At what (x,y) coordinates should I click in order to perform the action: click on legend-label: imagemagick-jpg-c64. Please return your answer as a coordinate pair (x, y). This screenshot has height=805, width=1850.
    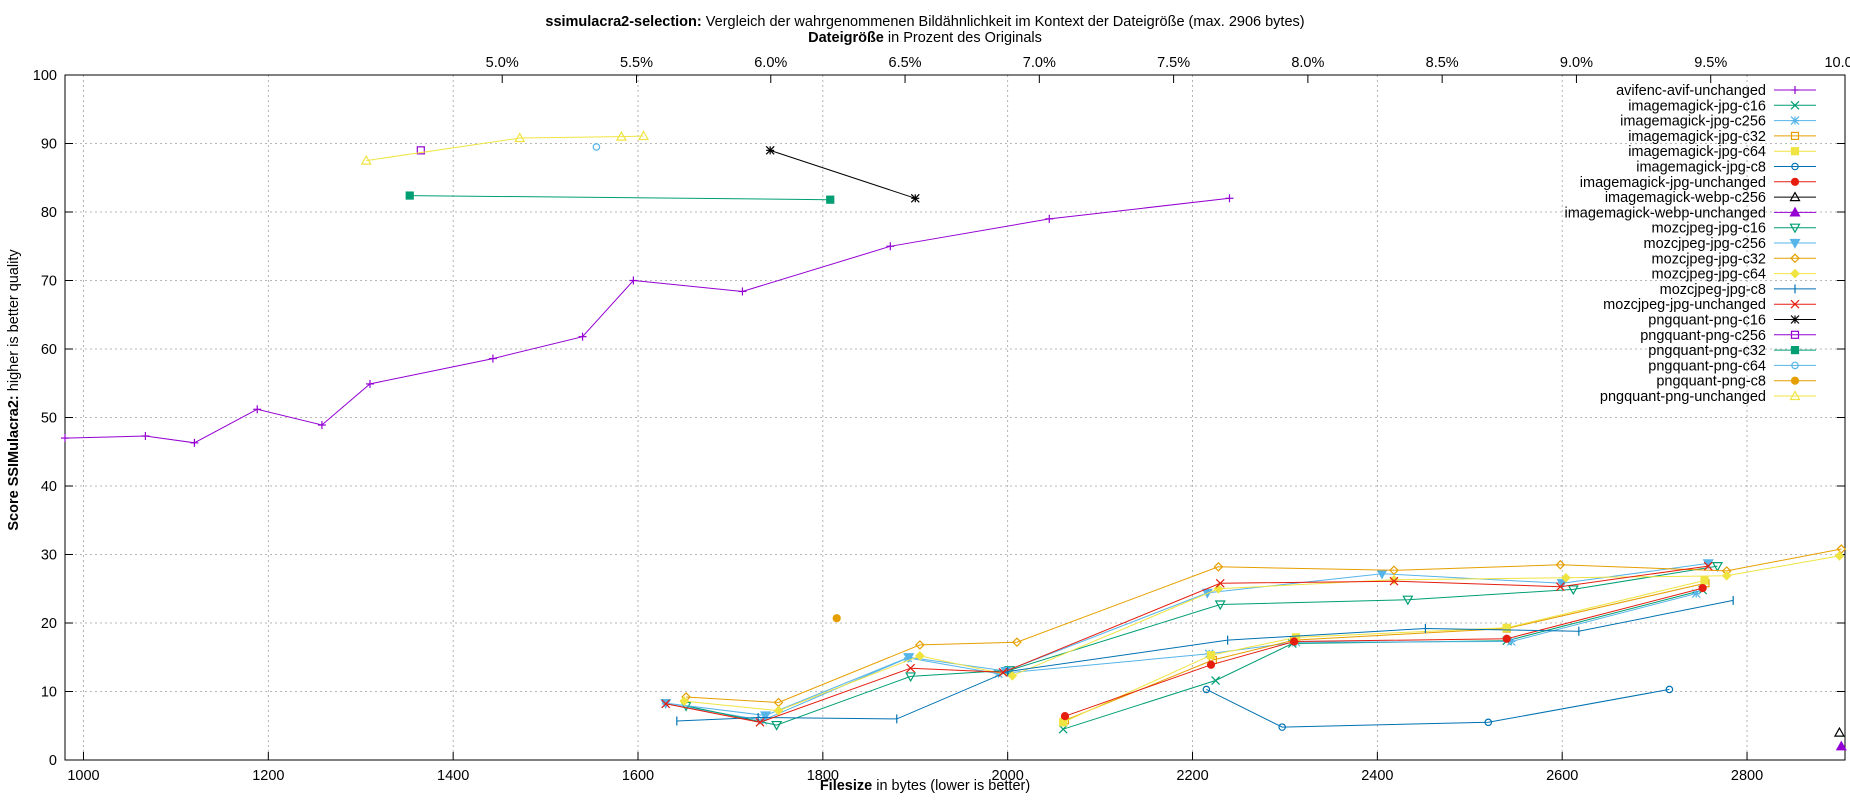
    Looking at the image, I should click on (1697, 152).